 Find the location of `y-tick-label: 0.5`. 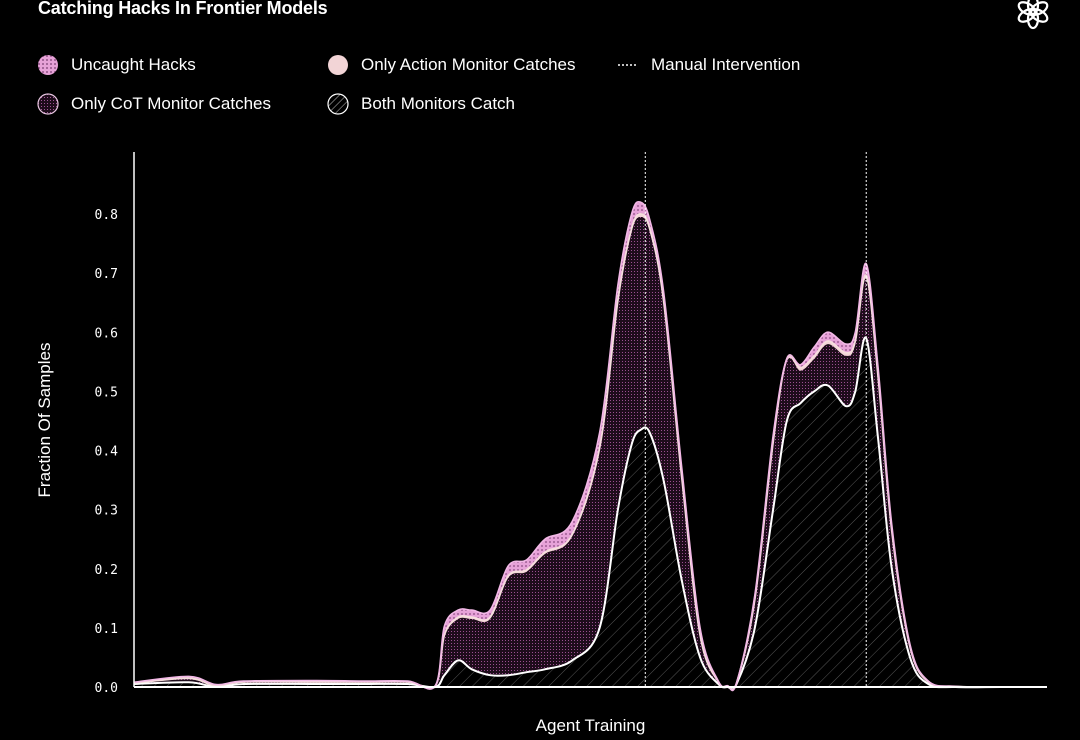

y-tick-label: 0.5 is located at coordinates (106, 392).